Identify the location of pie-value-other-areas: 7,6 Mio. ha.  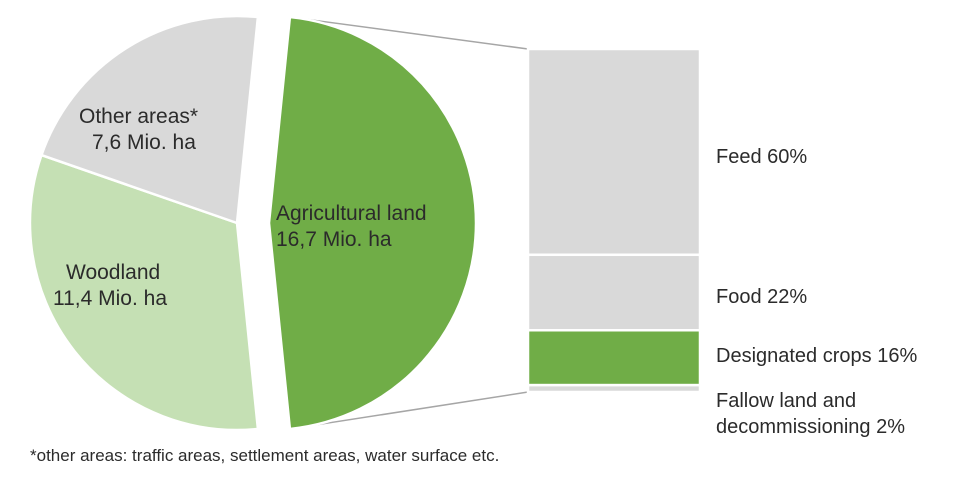
(144, 142).